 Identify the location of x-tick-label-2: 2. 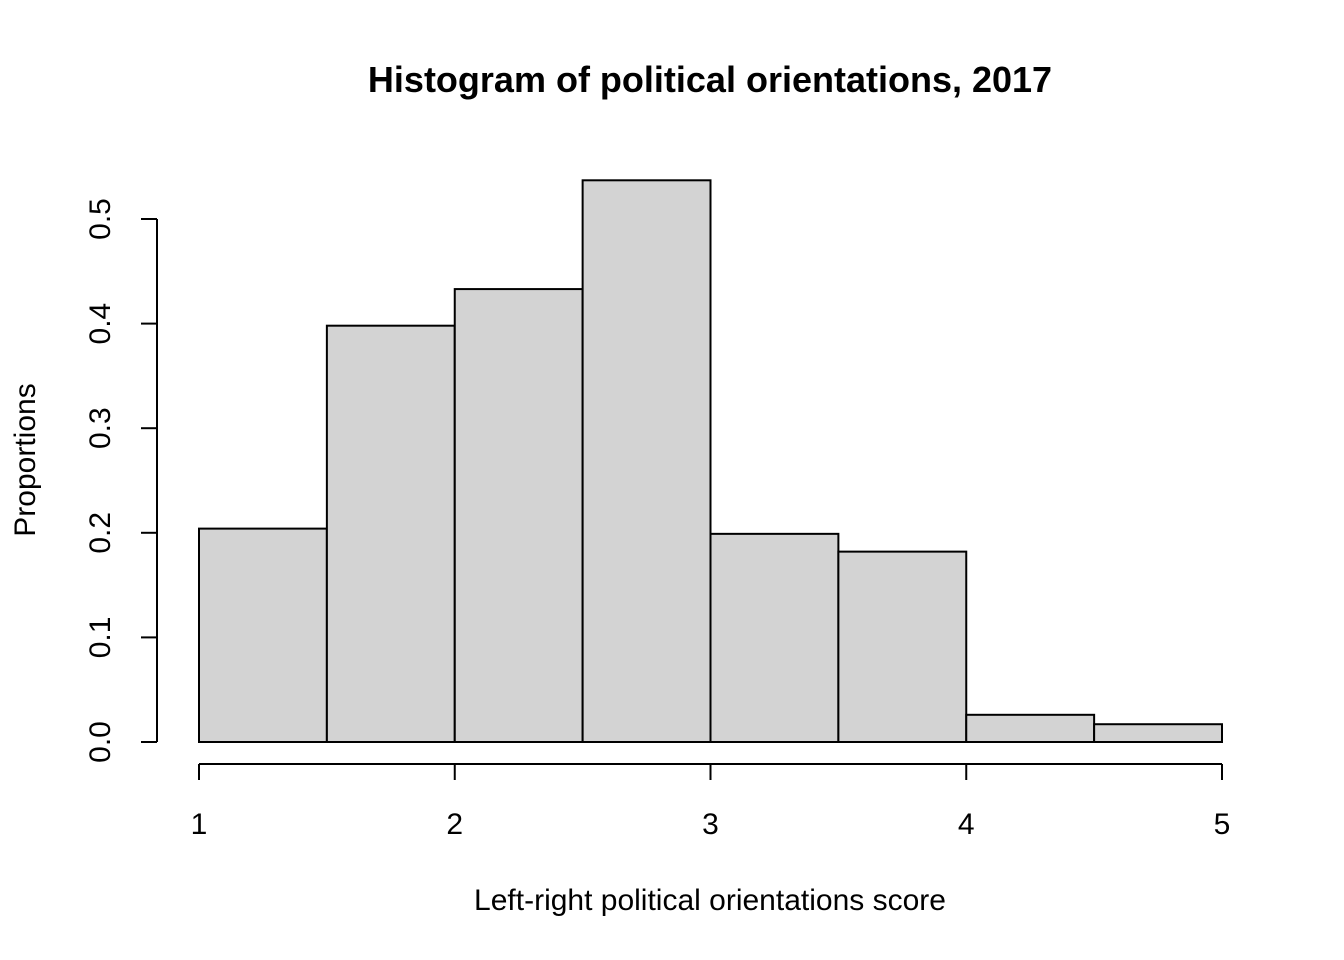
(454, 824).